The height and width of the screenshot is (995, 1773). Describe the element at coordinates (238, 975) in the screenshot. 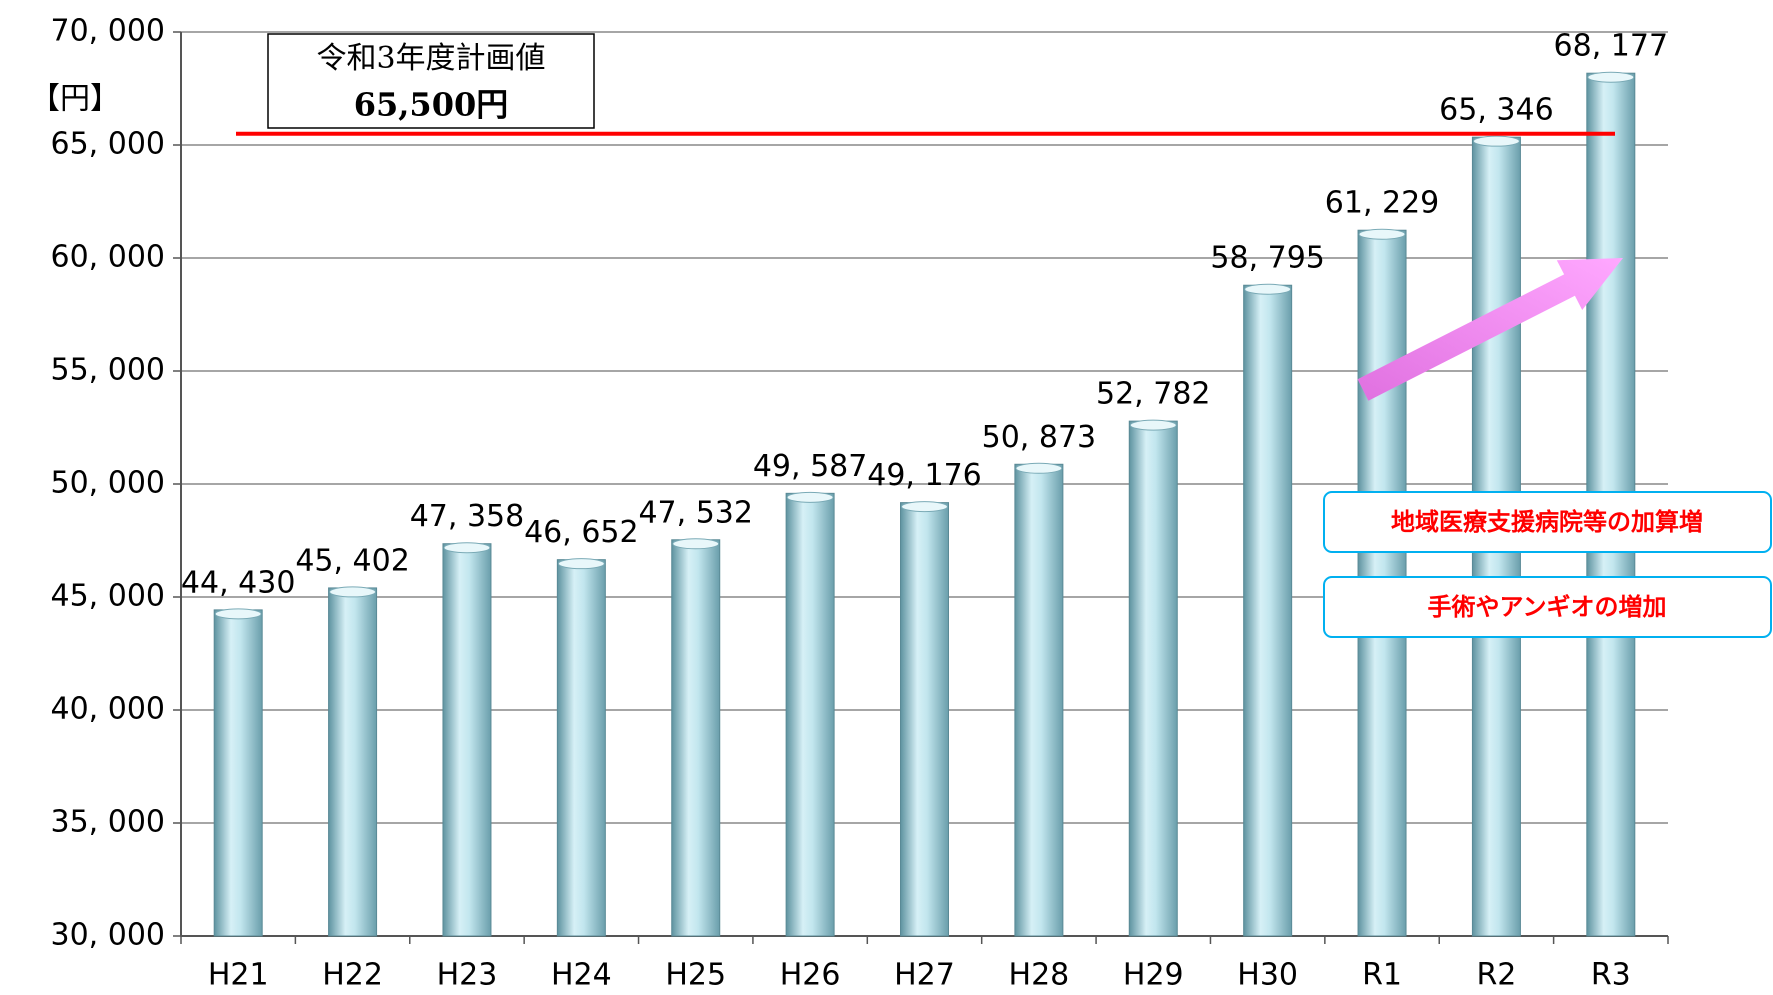

I see `x-tick-label: H21` at that location.